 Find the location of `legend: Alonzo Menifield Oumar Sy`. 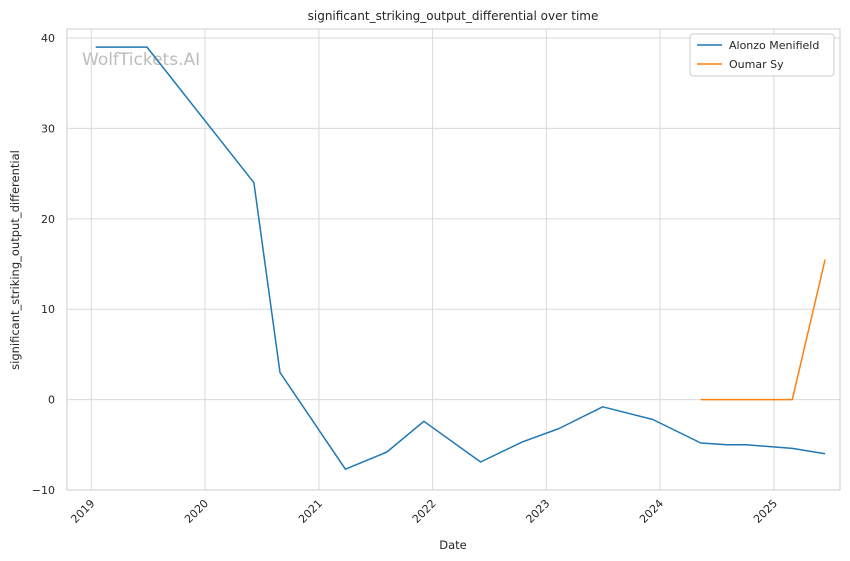

legend: Alonzo Menifield Oumar Sy is located at coordinates (762, 55).